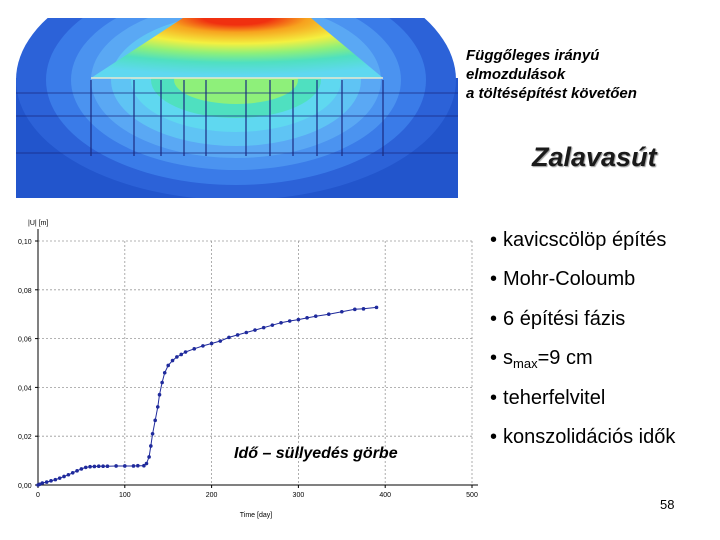 Image resolution: width=720 pixels, height=540 pixels. What do you see at coordinates (554, 397) in the screenshot?
I see `bullet-text: teherfelvitel` at bounding box center [554, 397].